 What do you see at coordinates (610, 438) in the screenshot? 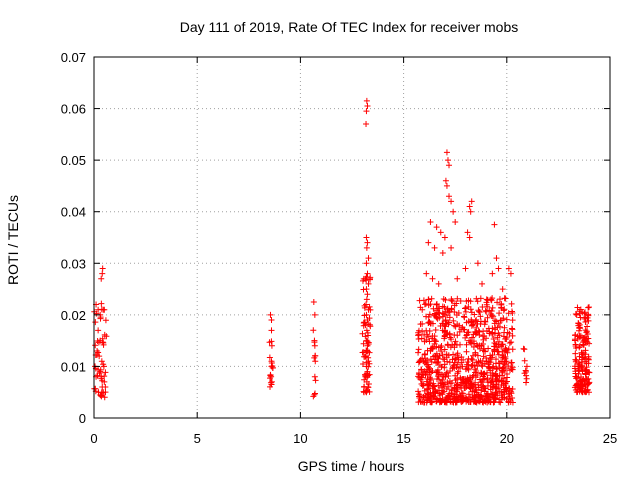
I see `x-tick-label: 25` at bounding box center [610, 438].